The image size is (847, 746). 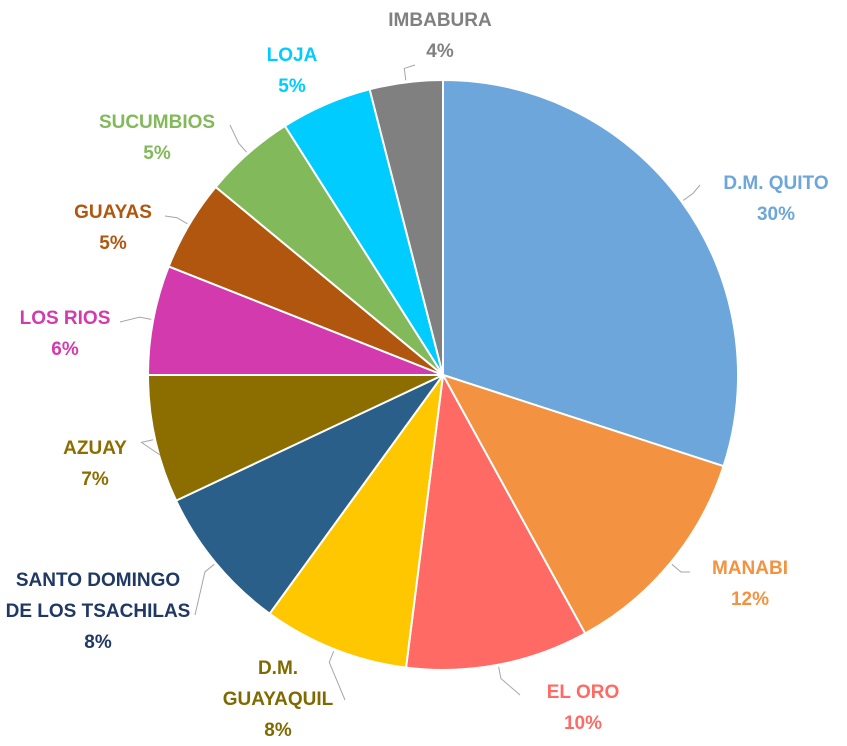 What do you see at coordinates (292, 55) in the screenshot?
I see `label-name: LOJA` at bounding box center [292, 55].